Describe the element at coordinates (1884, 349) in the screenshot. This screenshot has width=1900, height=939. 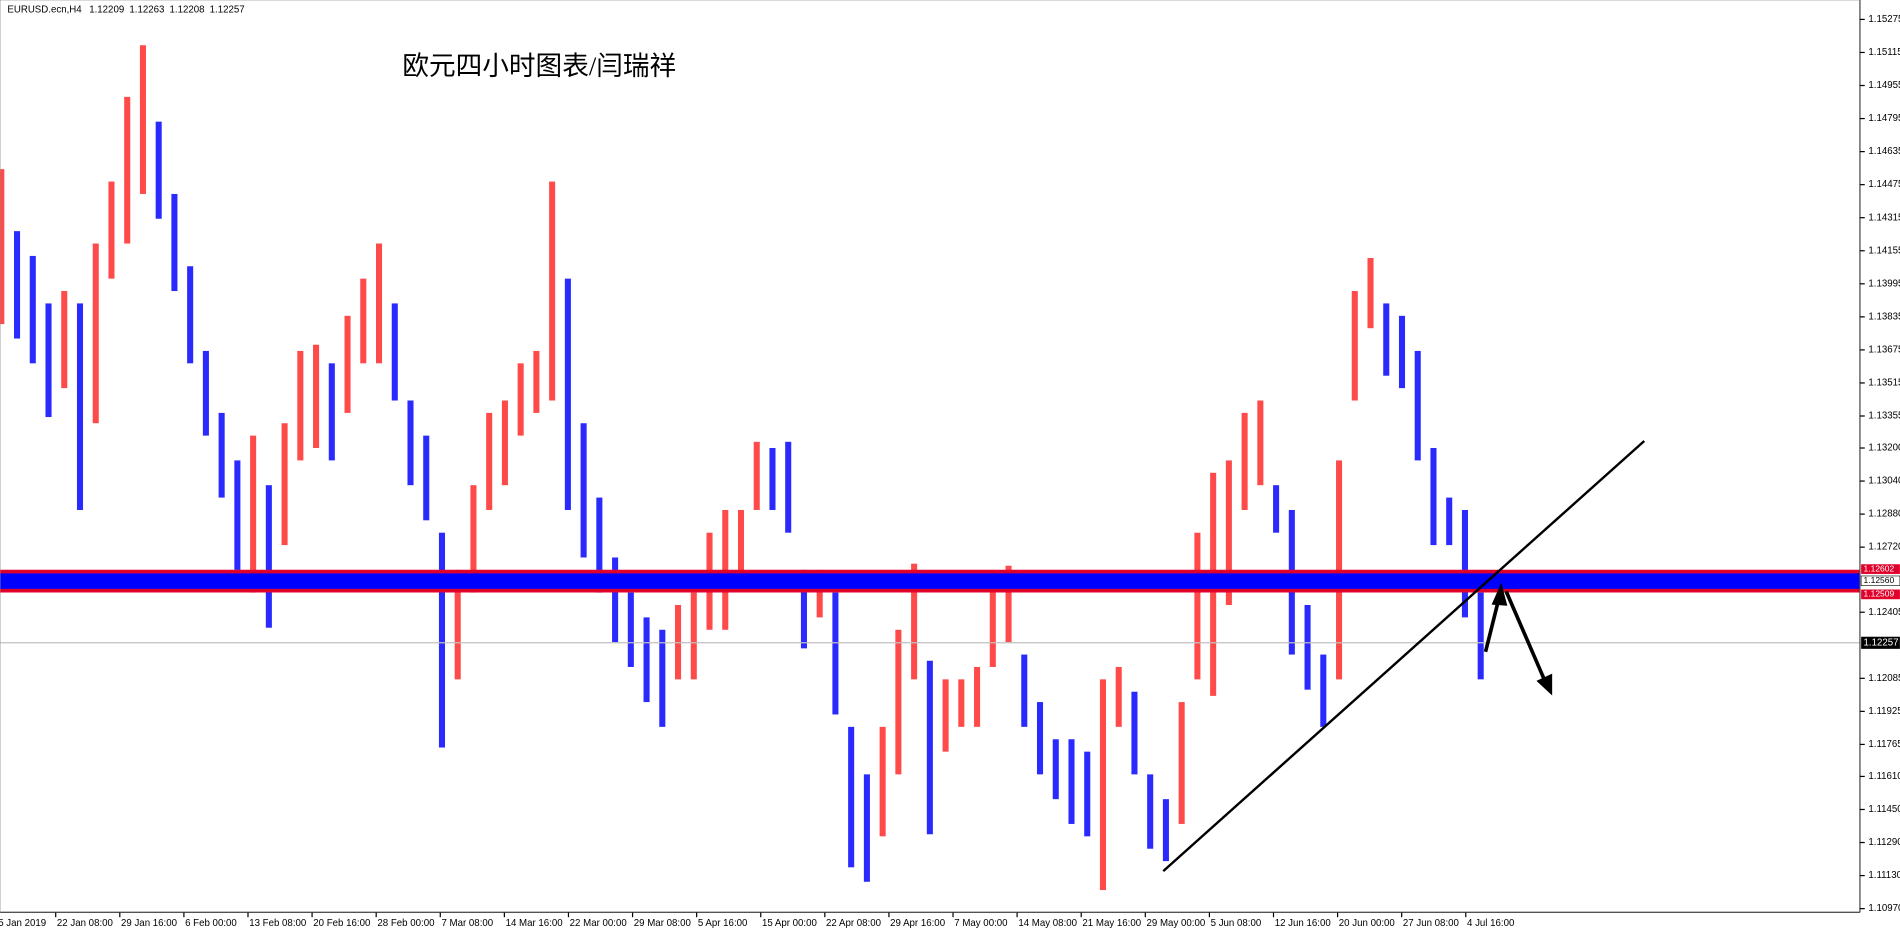
I see `y-tick-label: 1.13675` at that location.